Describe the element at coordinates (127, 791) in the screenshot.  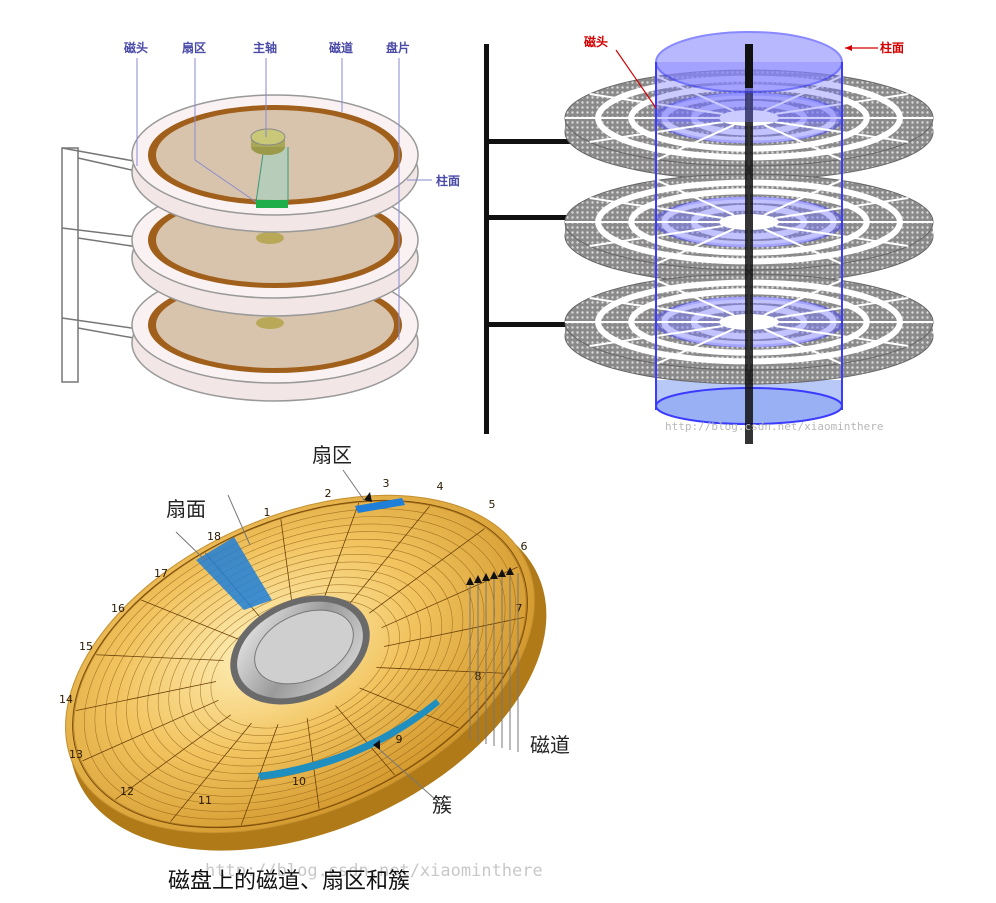
I see `sector-number-12: 12` at that location.